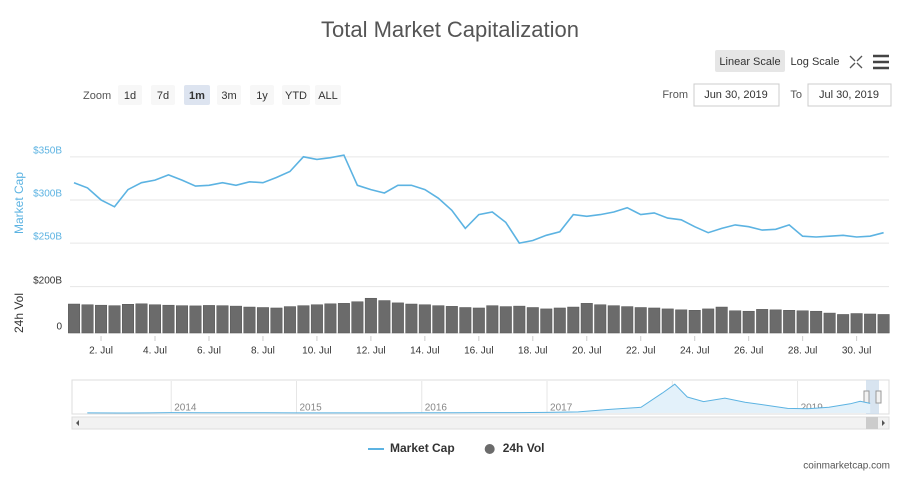 The width and height of the screenshot is (900, 477). I want to click on chart-title: Total Market Capitalization, so click(450, 29).